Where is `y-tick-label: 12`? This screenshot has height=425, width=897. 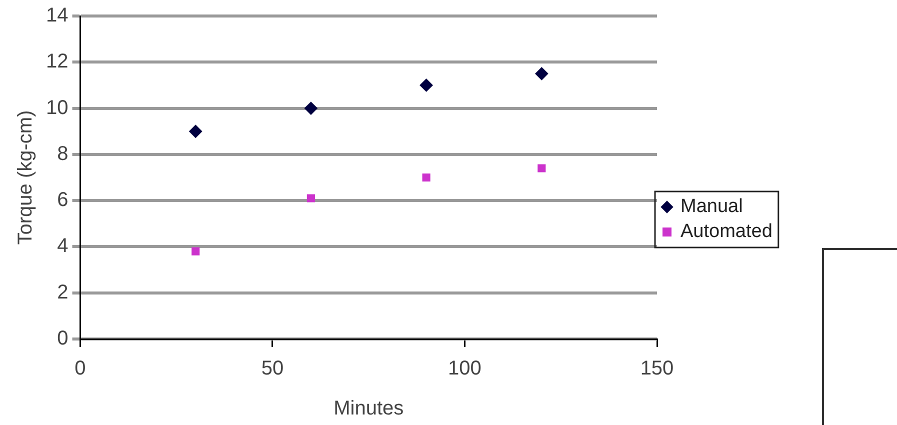 y-tick-label: 12 is located at coordinates (57, 61).